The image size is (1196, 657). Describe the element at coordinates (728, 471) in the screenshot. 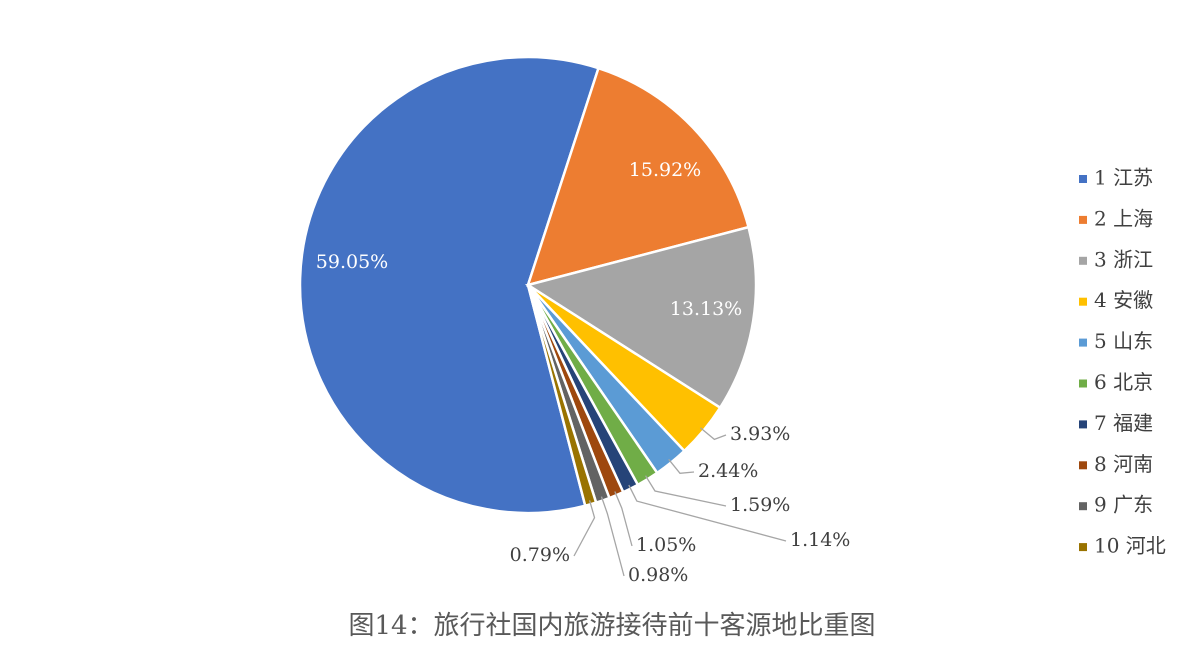

I see `data-label: 2.44%` at that location.